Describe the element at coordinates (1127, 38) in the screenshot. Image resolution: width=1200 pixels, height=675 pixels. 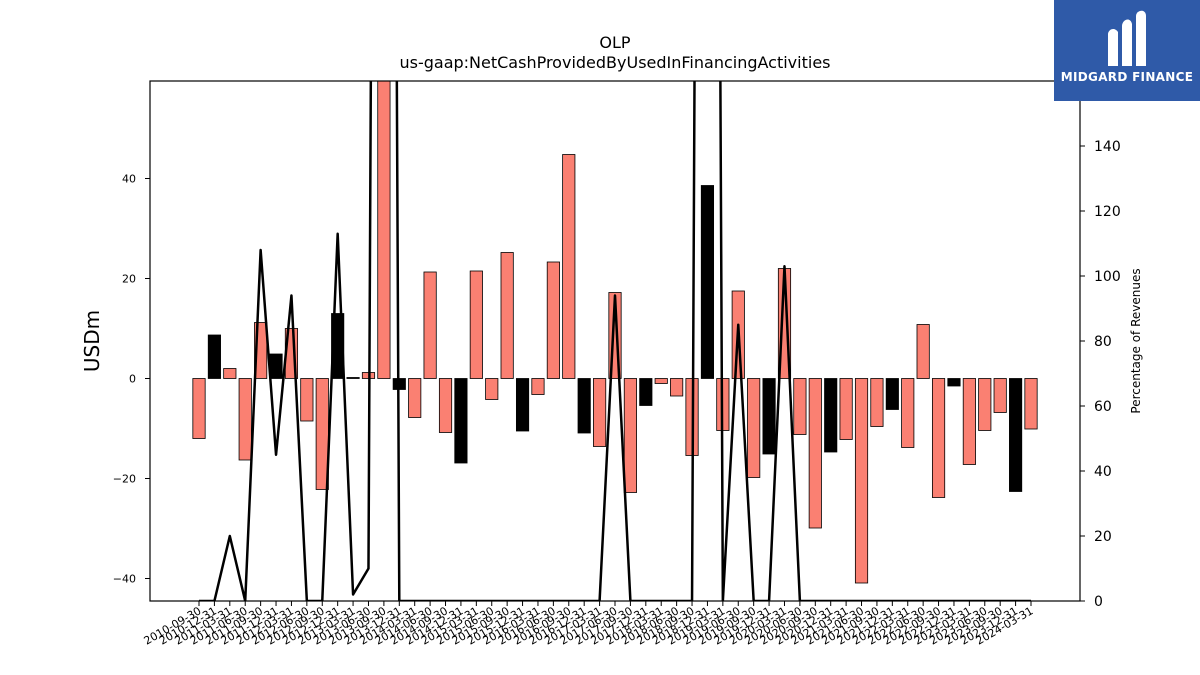
I see `midgard-logo-icon` at that location.